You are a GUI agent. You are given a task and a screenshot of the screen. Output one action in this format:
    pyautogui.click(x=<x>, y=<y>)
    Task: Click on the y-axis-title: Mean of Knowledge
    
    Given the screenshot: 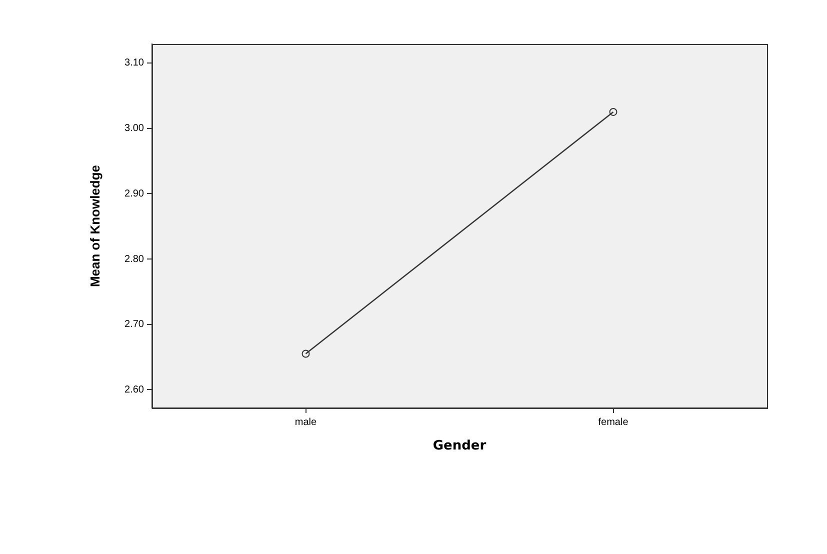 What is the action you would take?
    pyautogui.click(x=94, y=226)
    